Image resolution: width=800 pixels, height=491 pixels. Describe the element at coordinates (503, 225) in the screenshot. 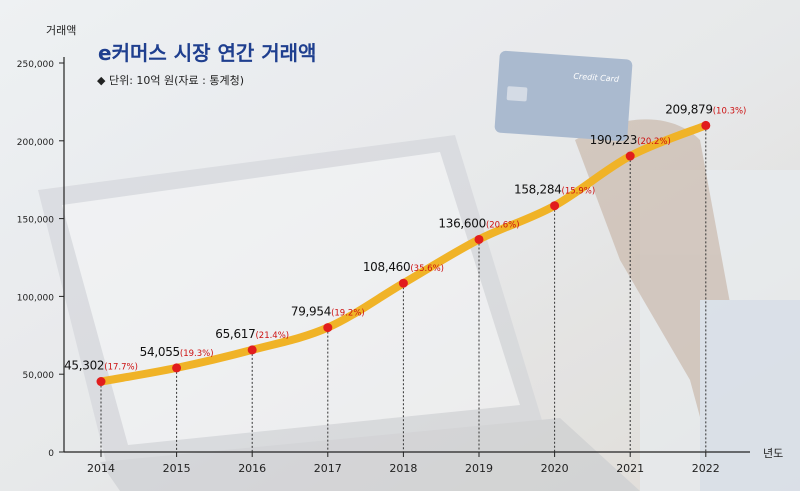

I see `growth-label: (20.6%)` at that location.